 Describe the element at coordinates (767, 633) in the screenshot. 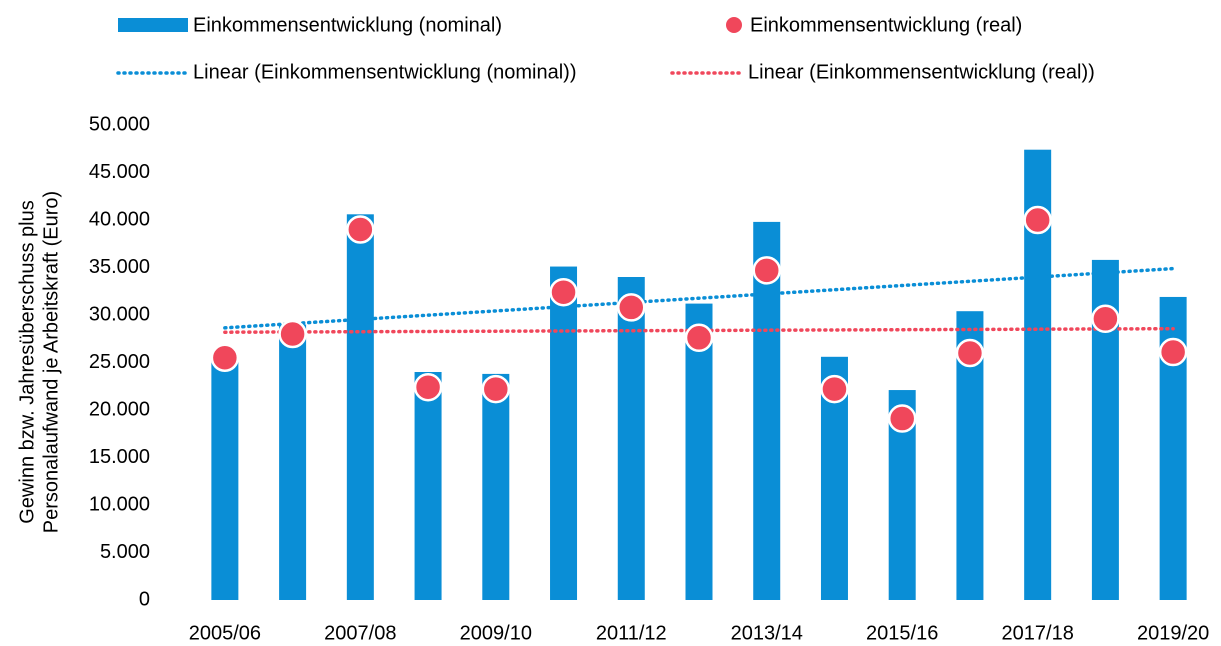

I see `x-tick-label: 2013/14` at that location.